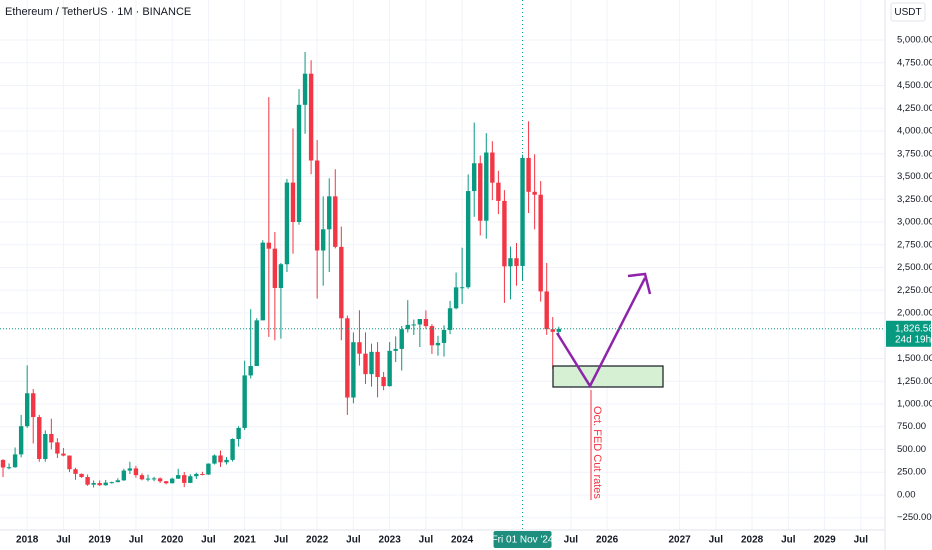  What do you see at coordinates (914, 222) in the screenshot?
I see `y-tick-label: 3,000.00` at bounding box center [914, 222].